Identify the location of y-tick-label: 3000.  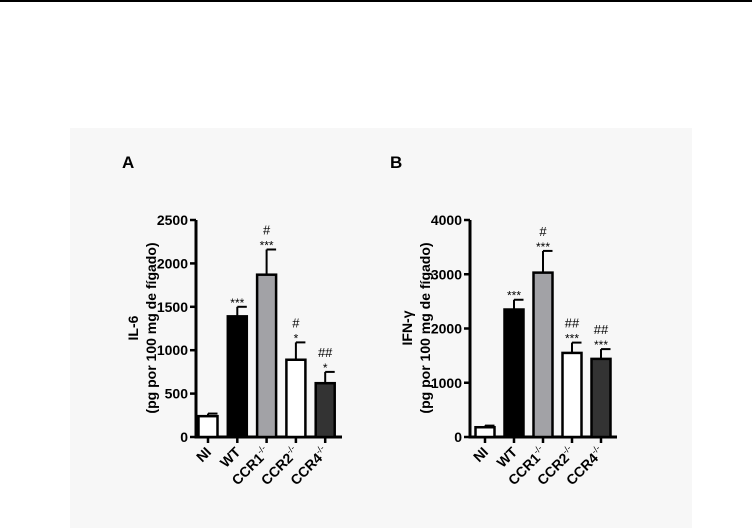
(446, 274).